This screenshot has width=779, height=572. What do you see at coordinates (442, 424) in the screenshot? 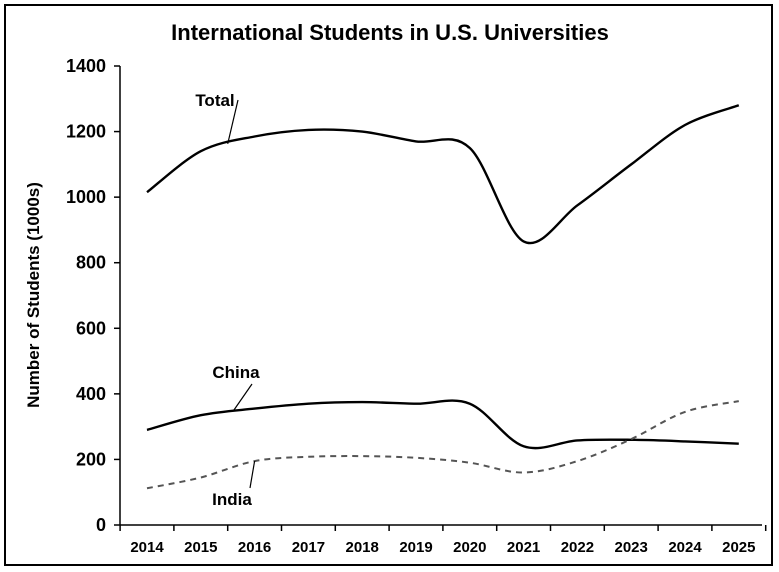
I see `series-line-china` at bounding box center [442, 424].